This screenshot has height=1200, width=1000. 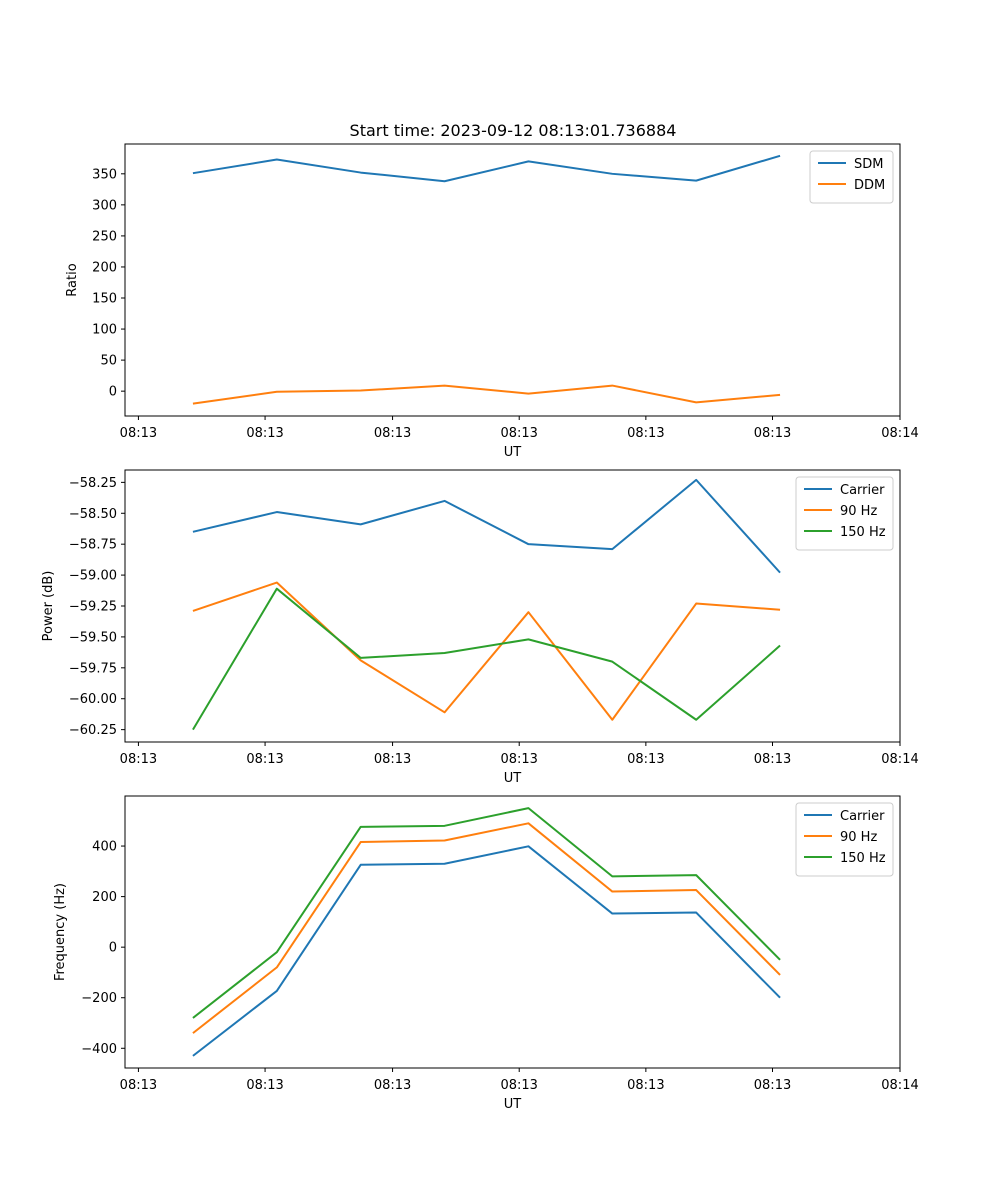 I want to click on y-tick-label: 350, so click(x=104, y=174).